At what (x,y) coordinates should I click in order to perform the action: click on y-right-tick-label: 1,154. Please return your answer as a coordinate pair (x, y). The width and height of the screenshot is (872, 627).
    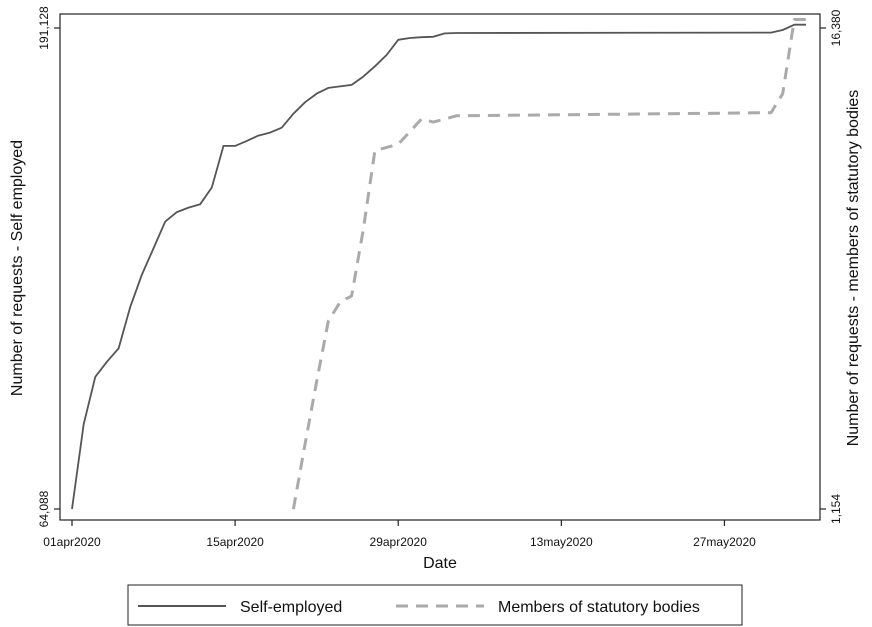
    Looking at the image, I should click on (836, 509).